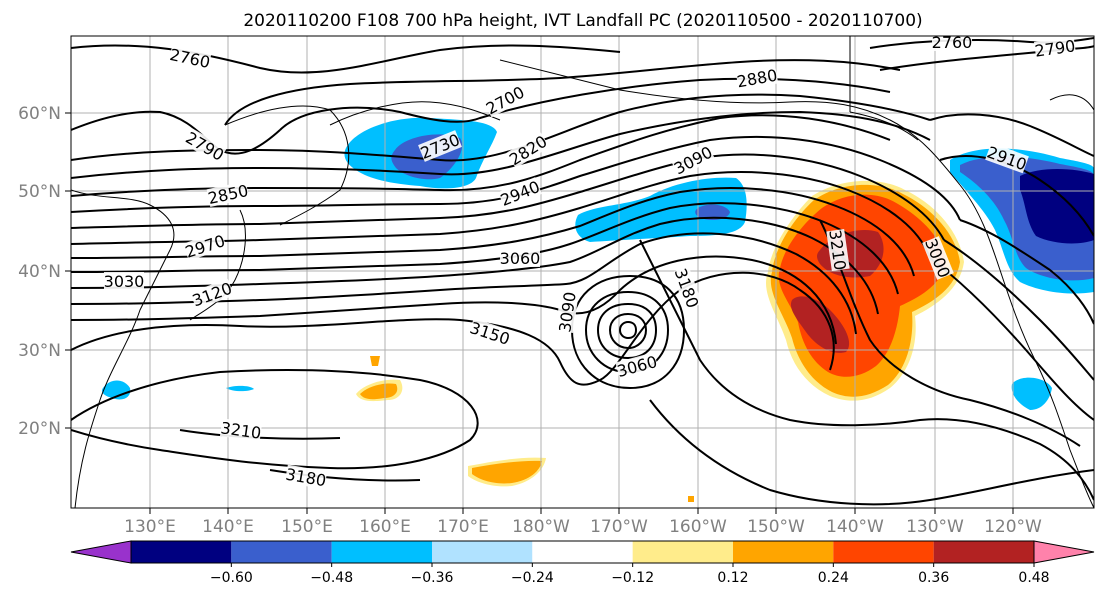  What do you see at coordinates (240, 388) in the screenshot?
I see `negative-anomaly-small-mid` at bounding box center [240, 388].